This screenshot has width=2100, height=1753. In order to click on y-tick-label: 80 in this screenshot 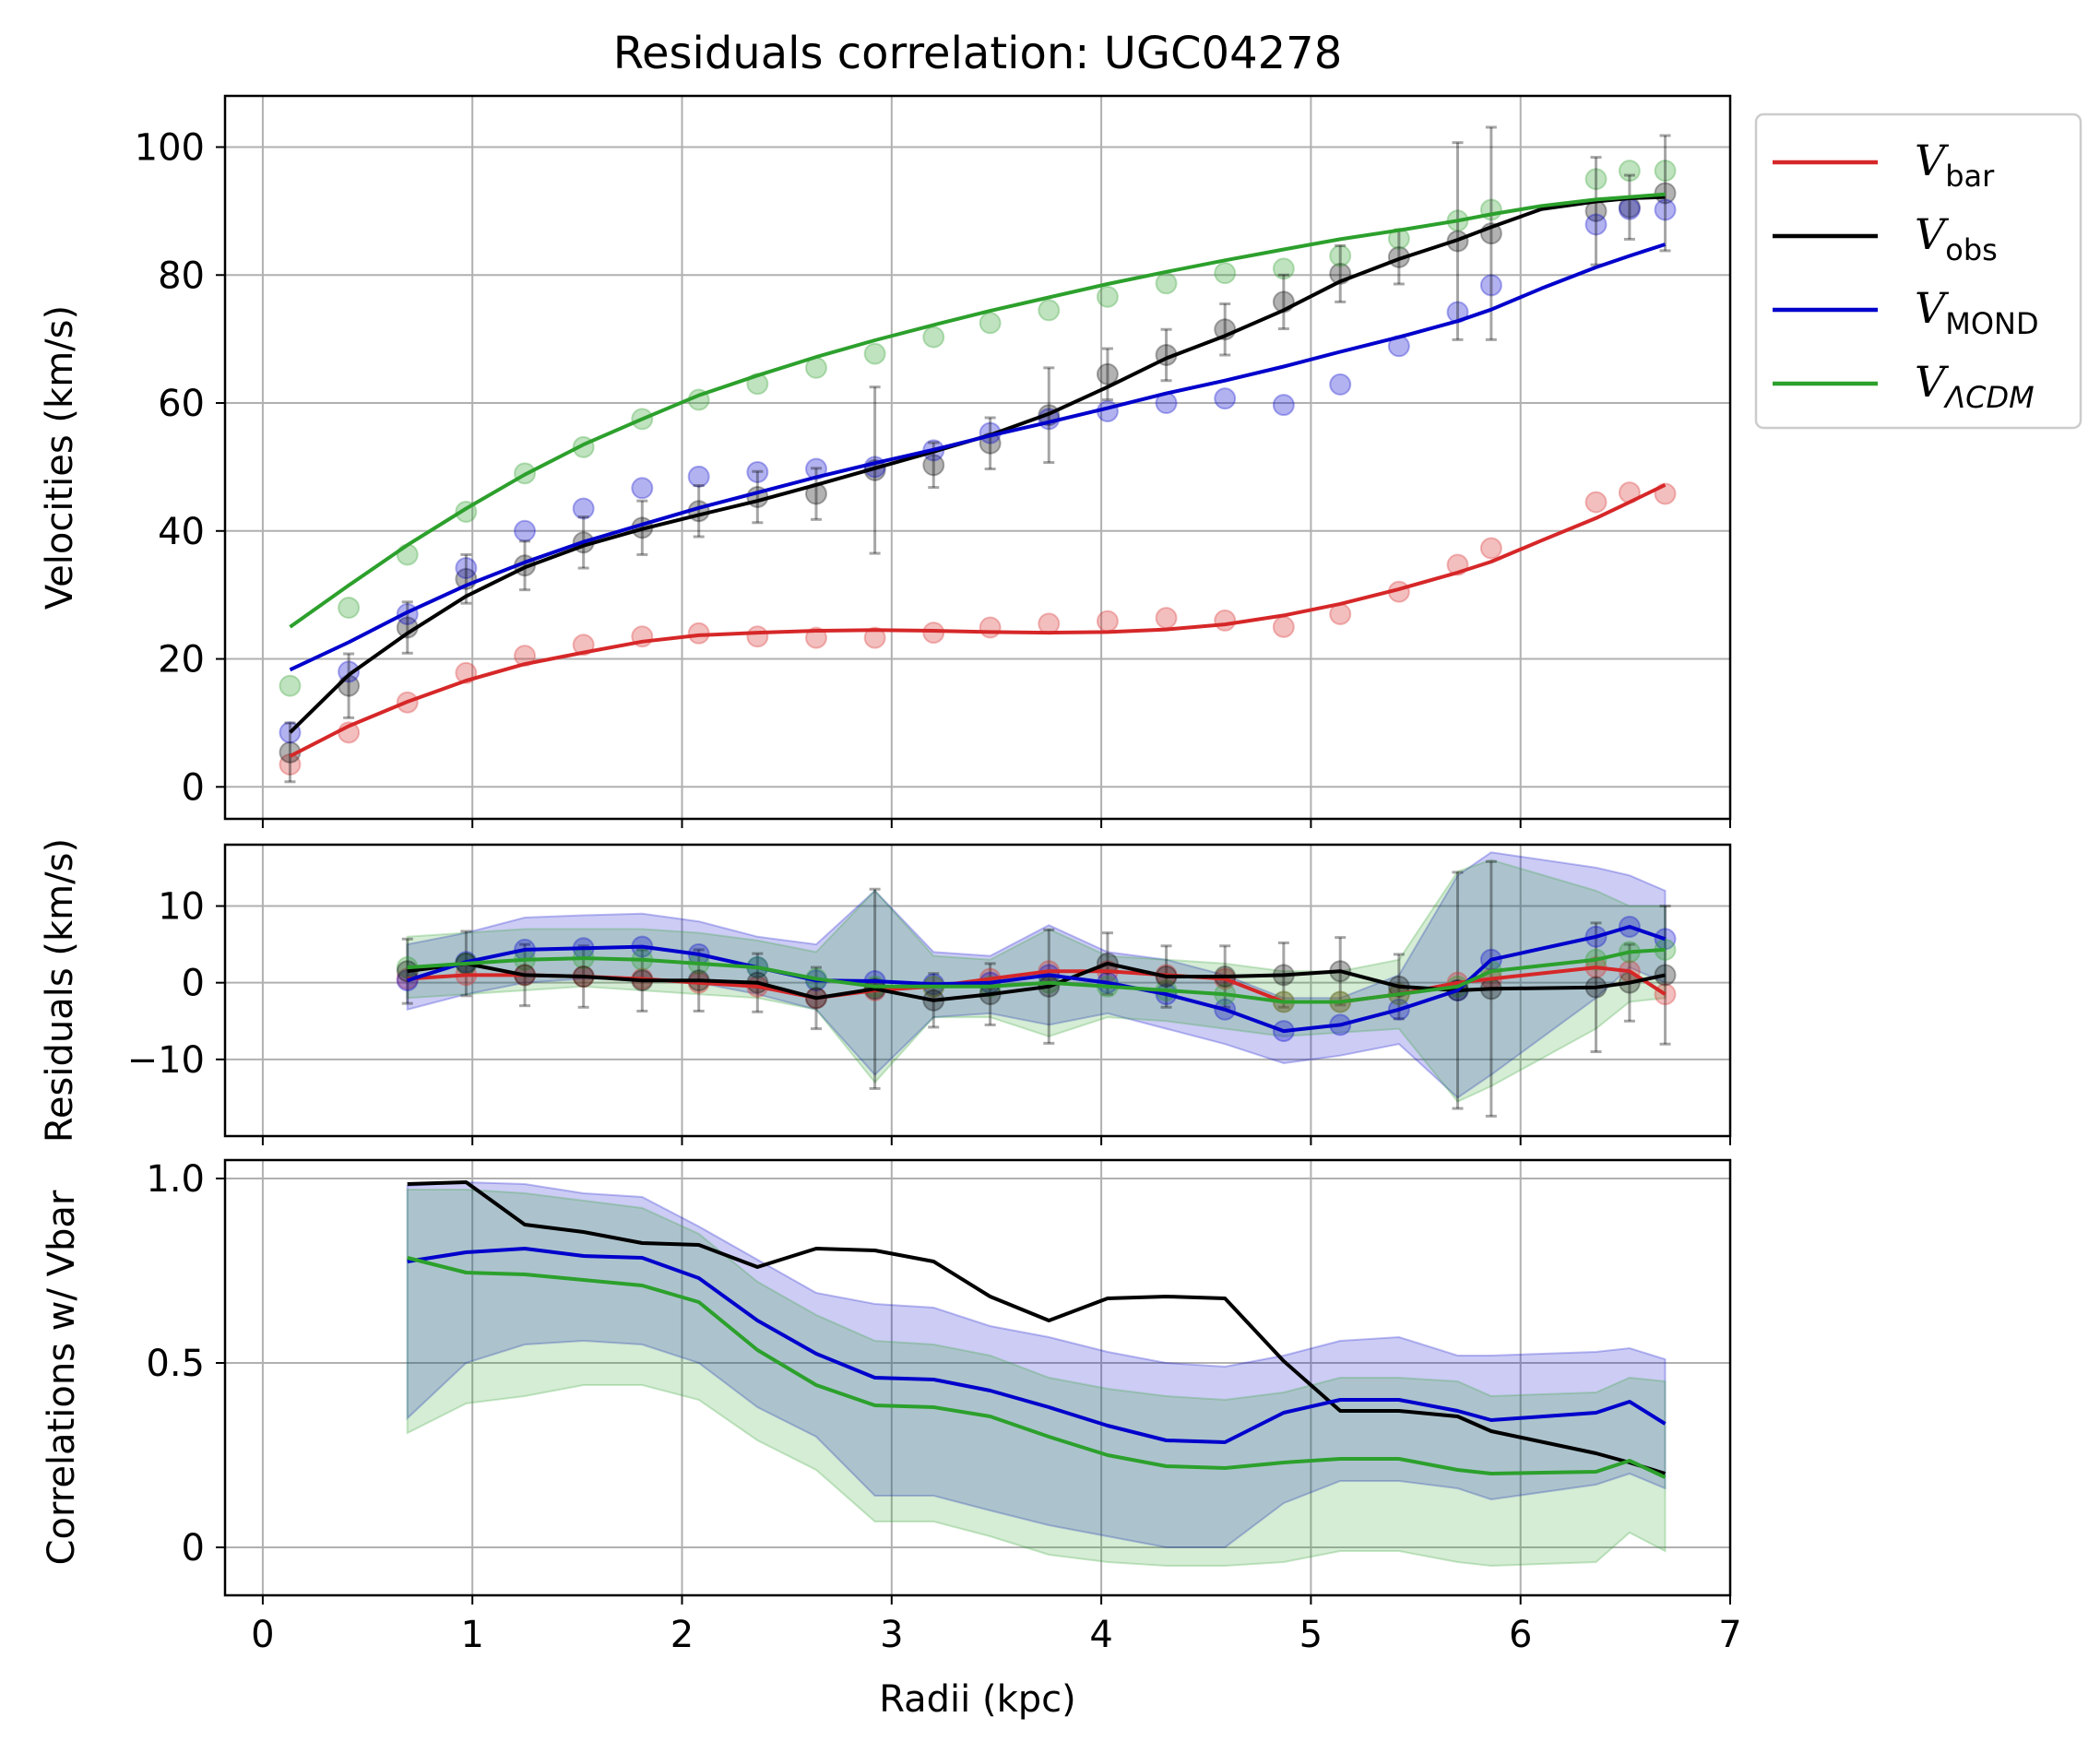, I will do `click(181, 276)`.